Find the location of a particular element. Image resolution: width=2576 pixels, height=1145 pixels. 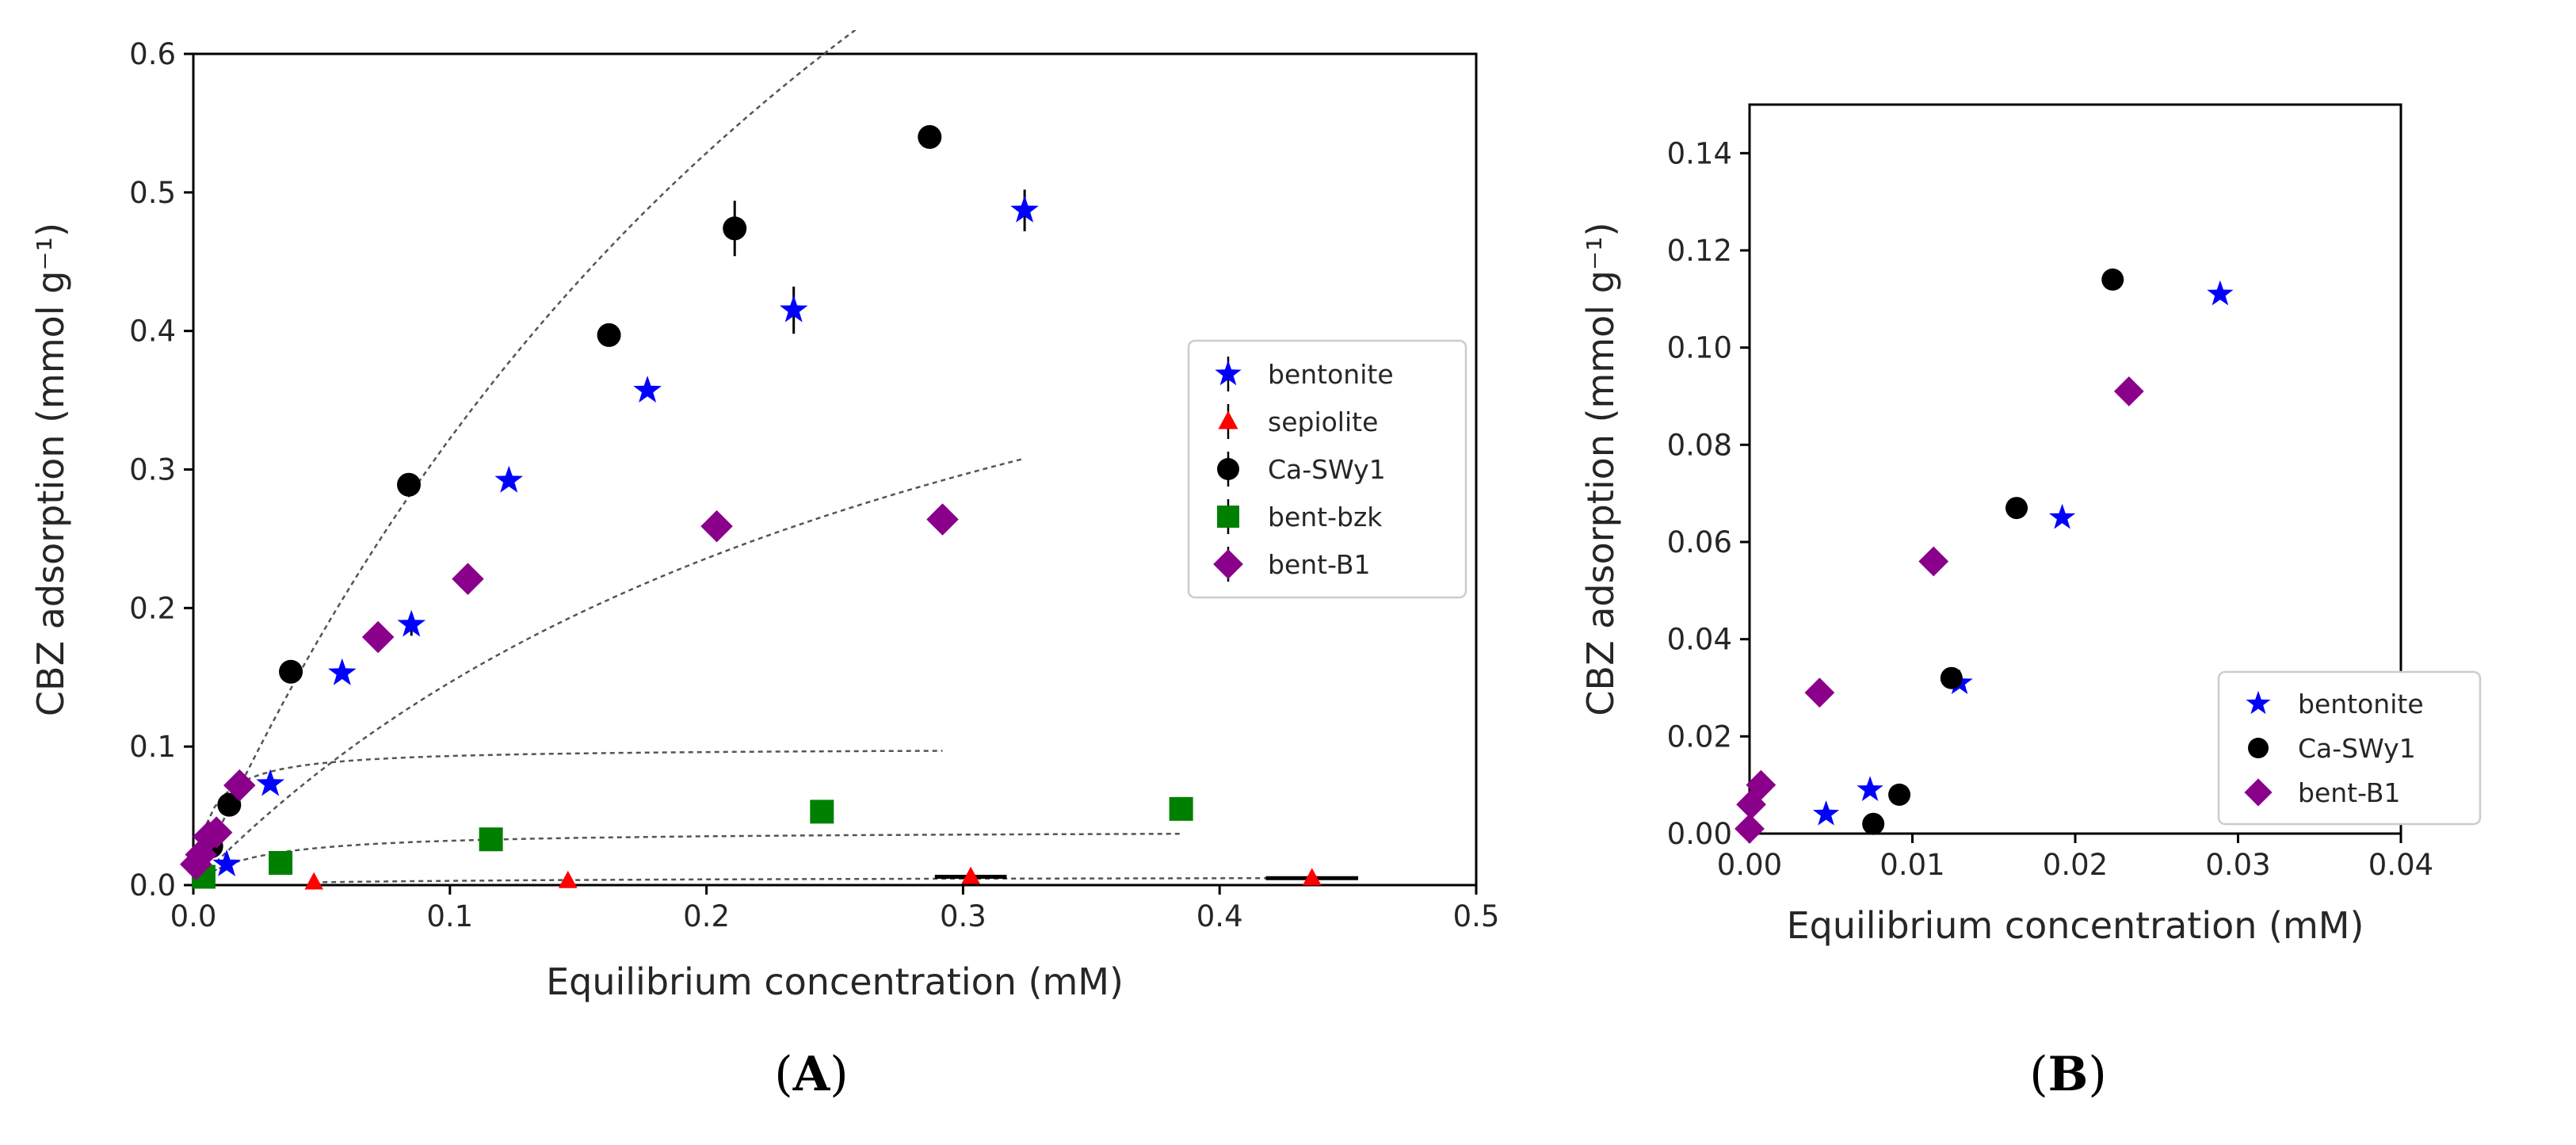

legend-label-b-bentonite: bentonite is located at coordinates (2361, 704).